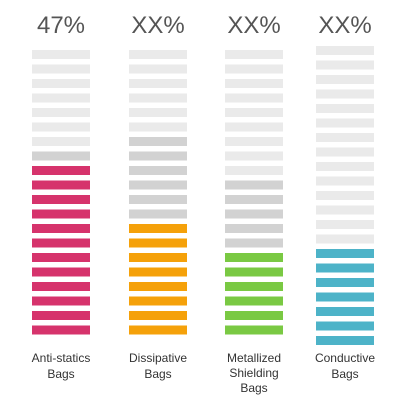 This screenshot has height=403, width=410. Describe the element at coordinates (61, 358) in the screenshot. I see `category-label-anti-statics-line1: Anti-statics` at that location.